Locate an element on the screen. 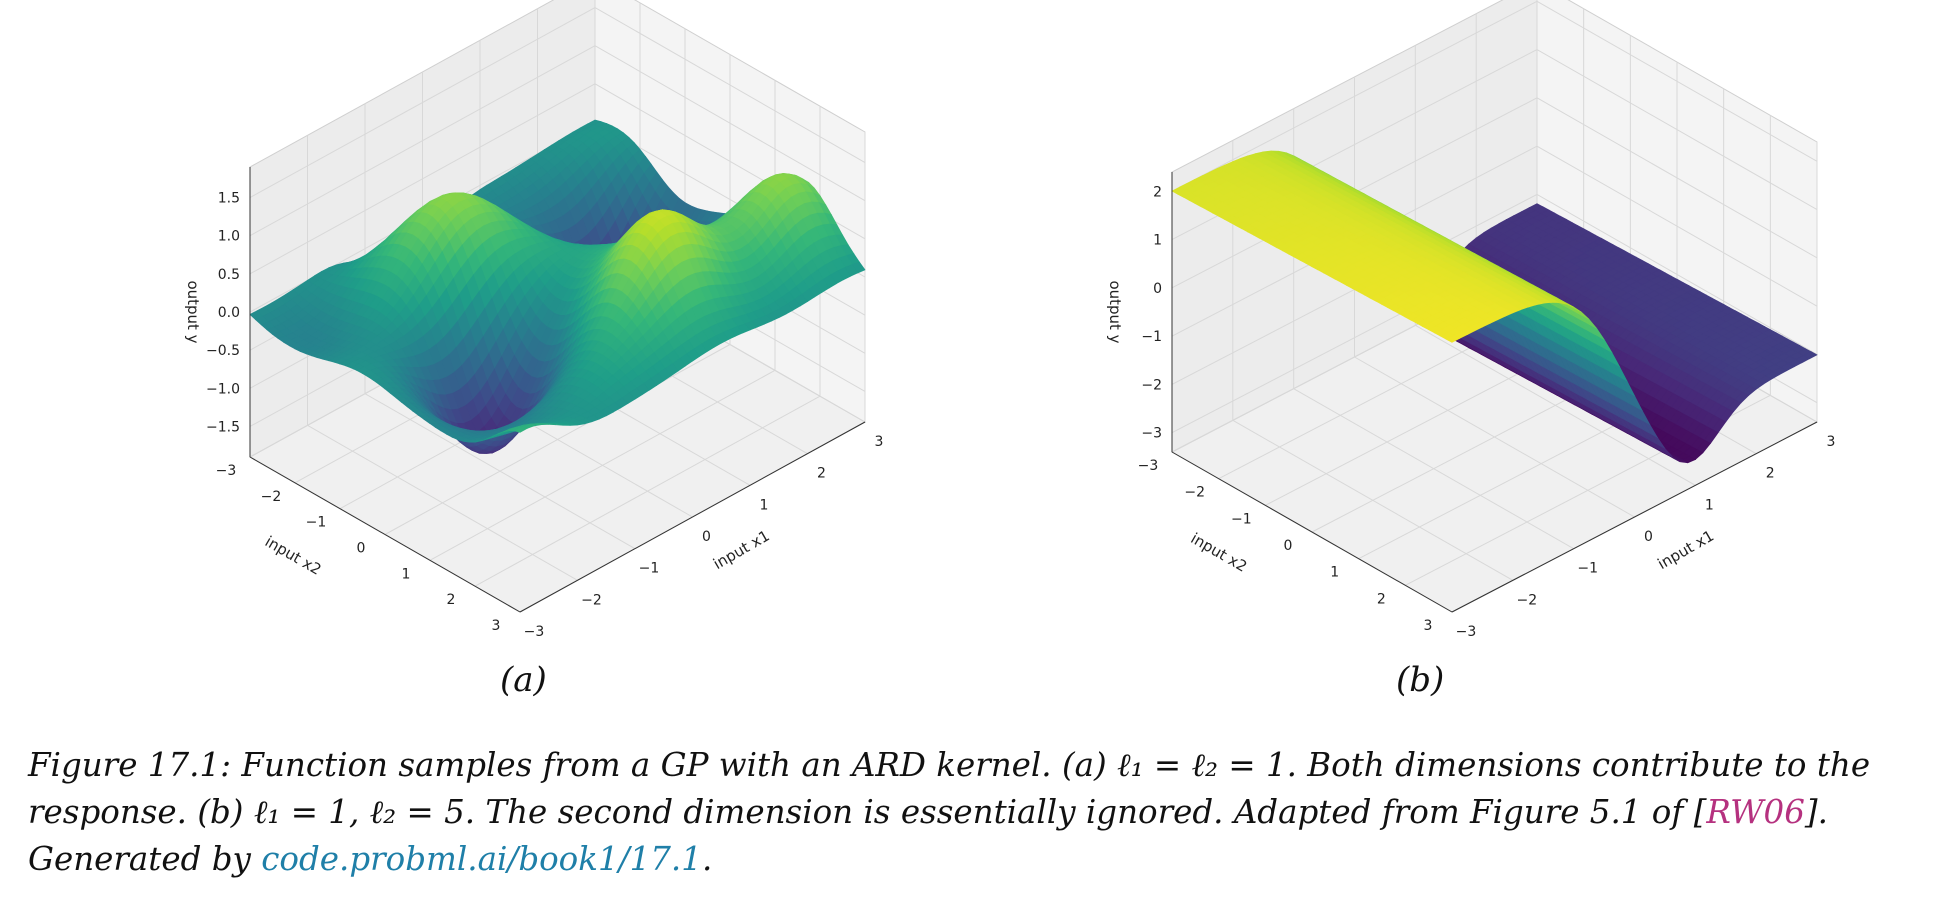 The image size is (1952, 902). z-tick-label: −1.0 is located at coordinates (223, 389).